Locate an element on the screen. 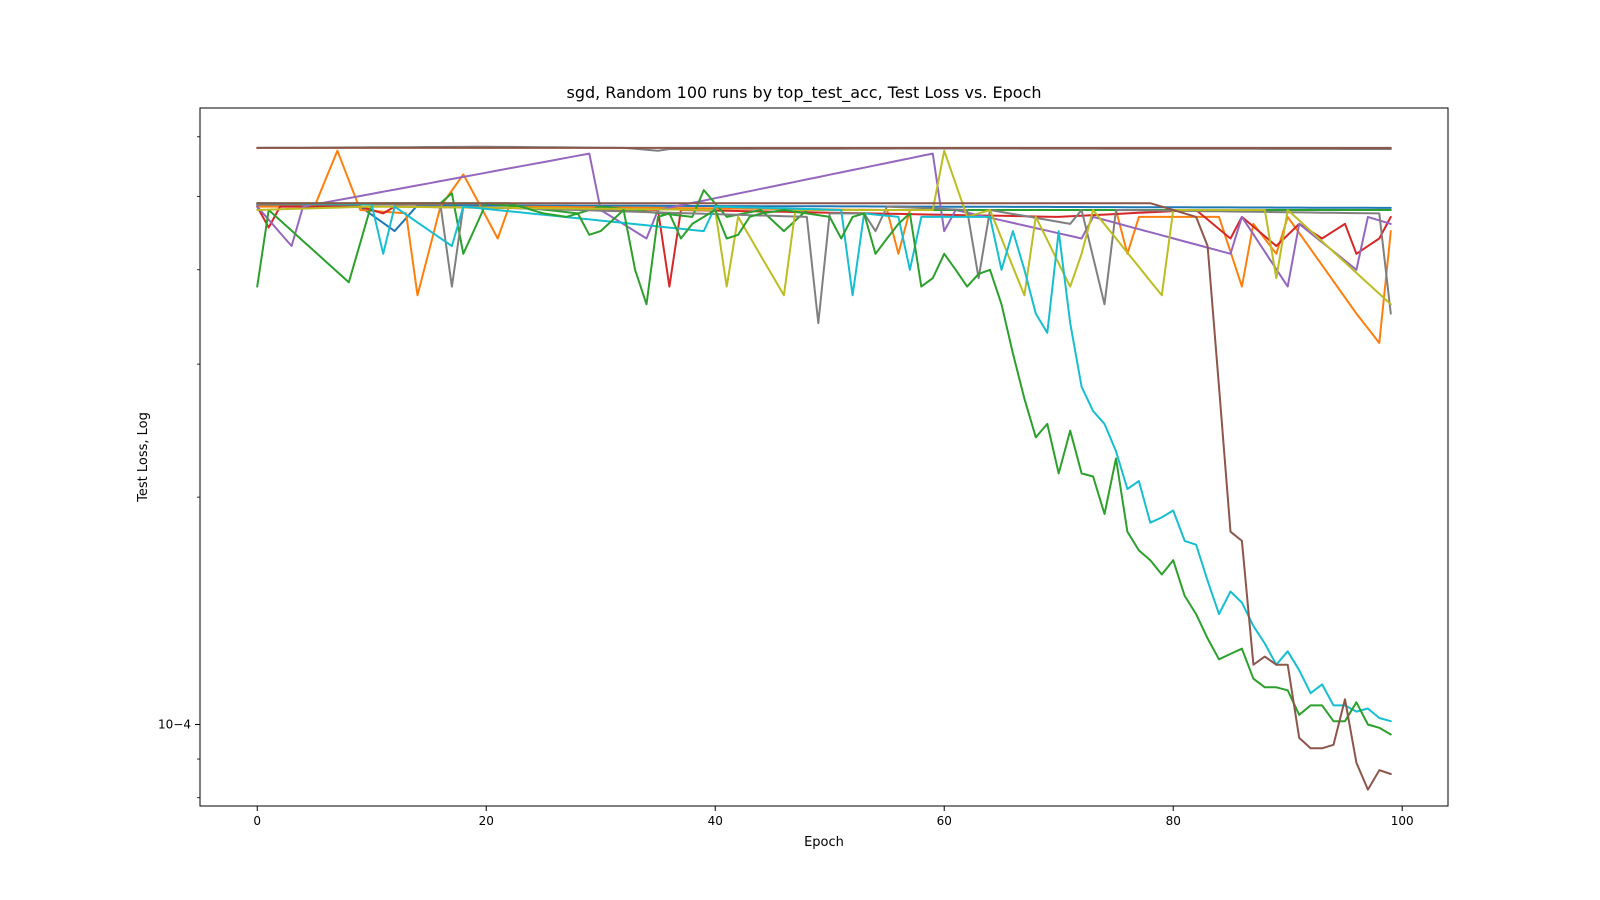  x-tick-label: 0 is located at coordinates (257, 821).